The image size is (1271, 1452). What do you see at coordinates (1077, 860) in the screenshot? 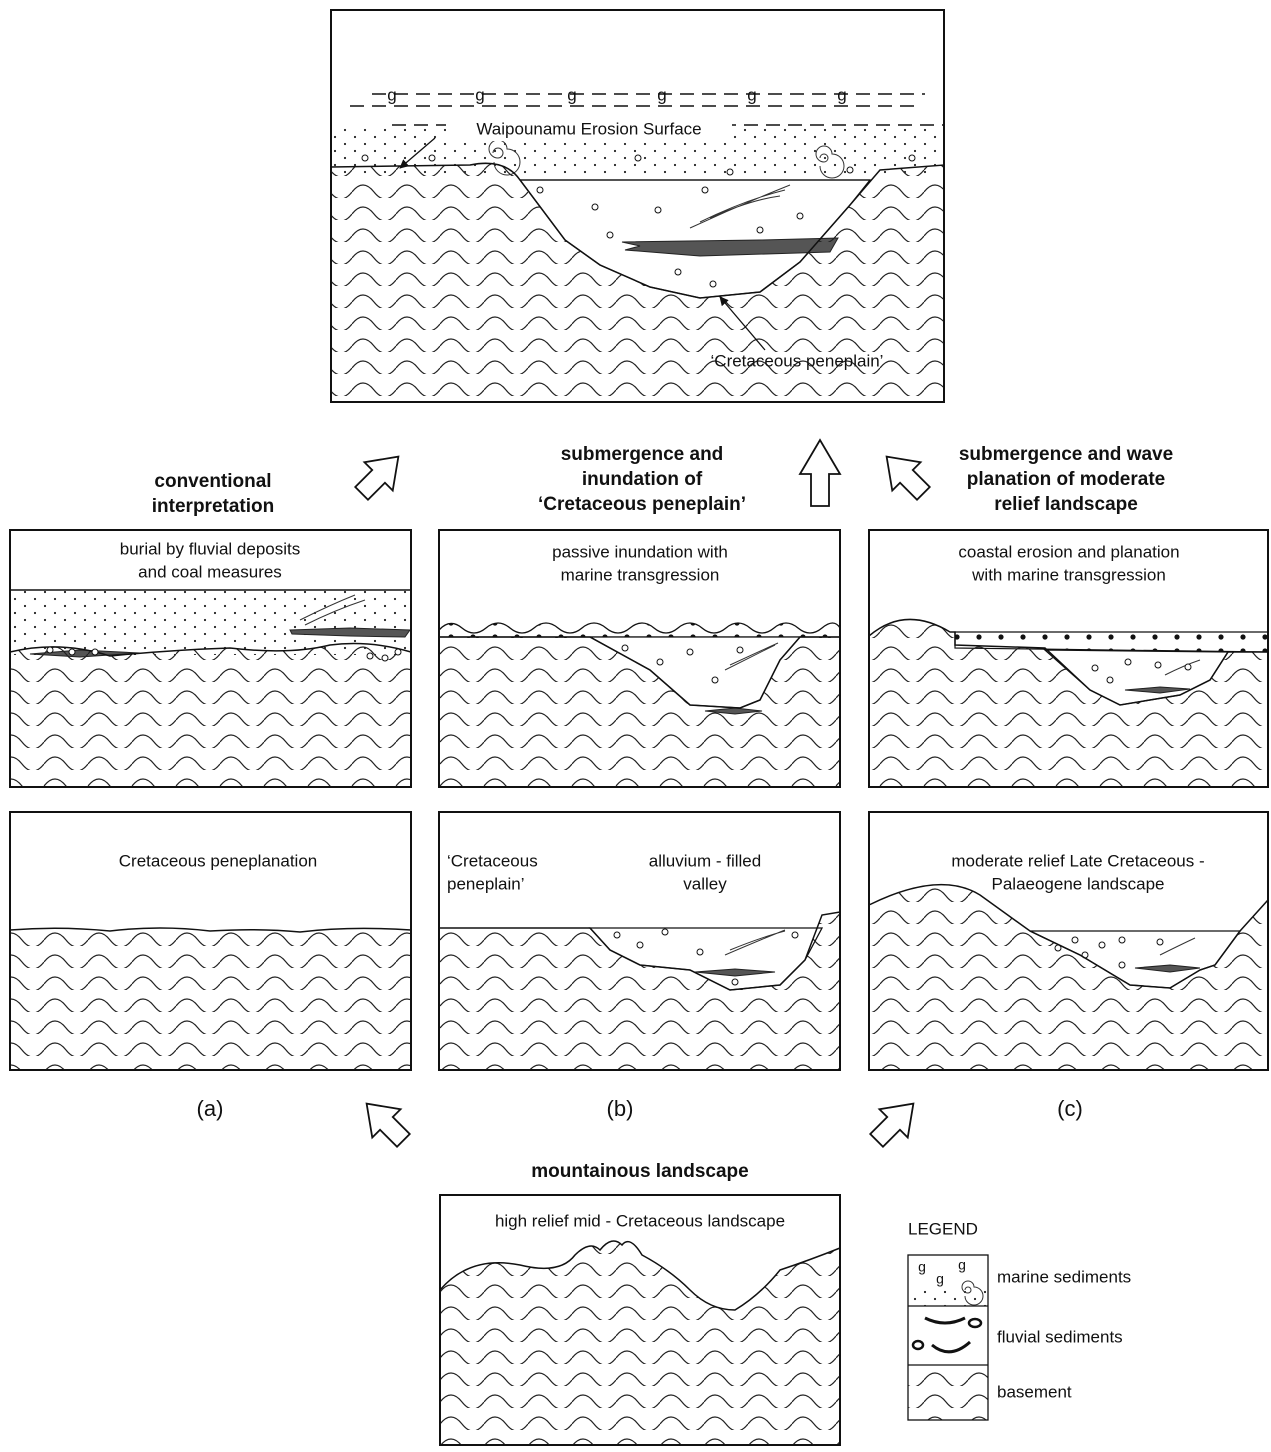
I see `label: moderate relief Late Cretaceous -` at bounding box center [1077, 860].